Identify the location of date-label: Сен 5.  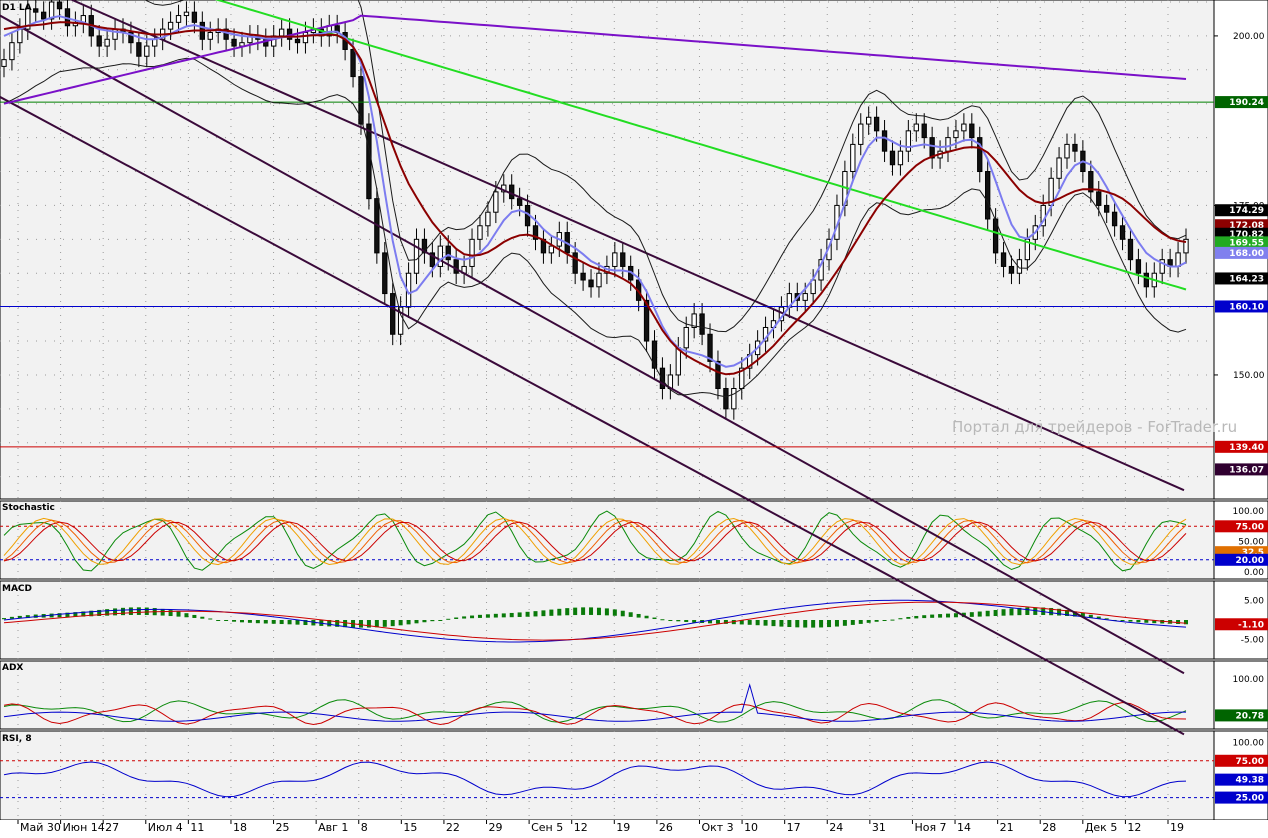
(547, 827).